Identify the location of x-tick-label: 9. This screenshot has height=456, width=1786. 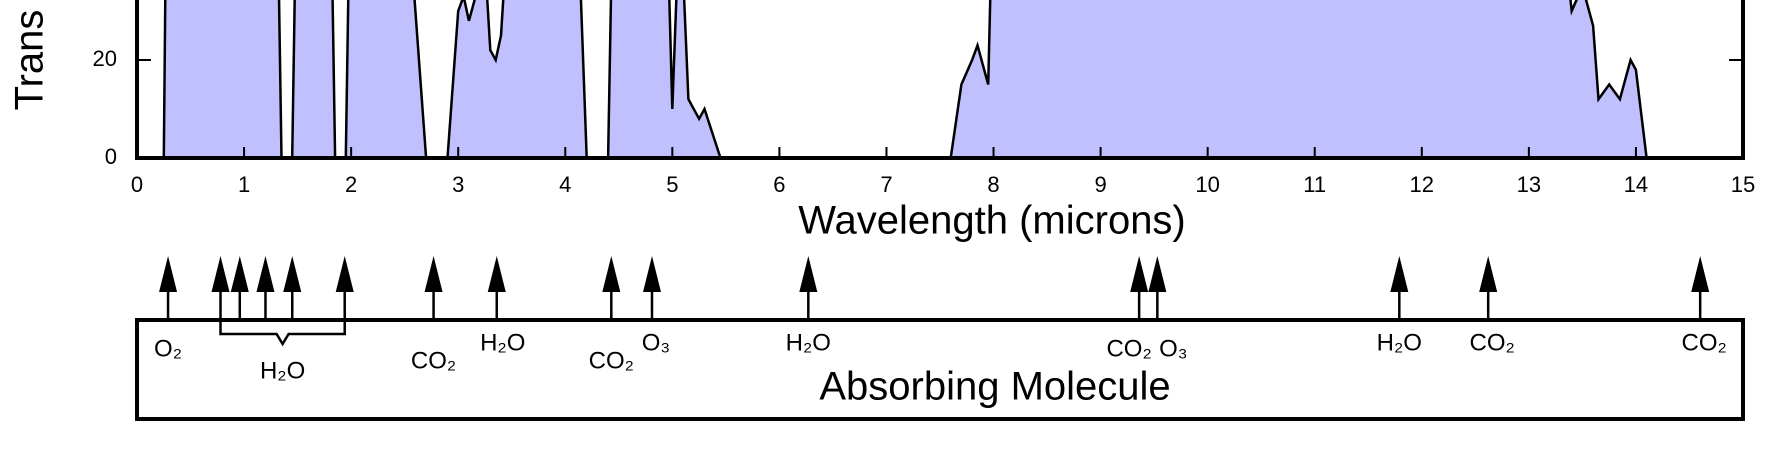
(1100, 184).